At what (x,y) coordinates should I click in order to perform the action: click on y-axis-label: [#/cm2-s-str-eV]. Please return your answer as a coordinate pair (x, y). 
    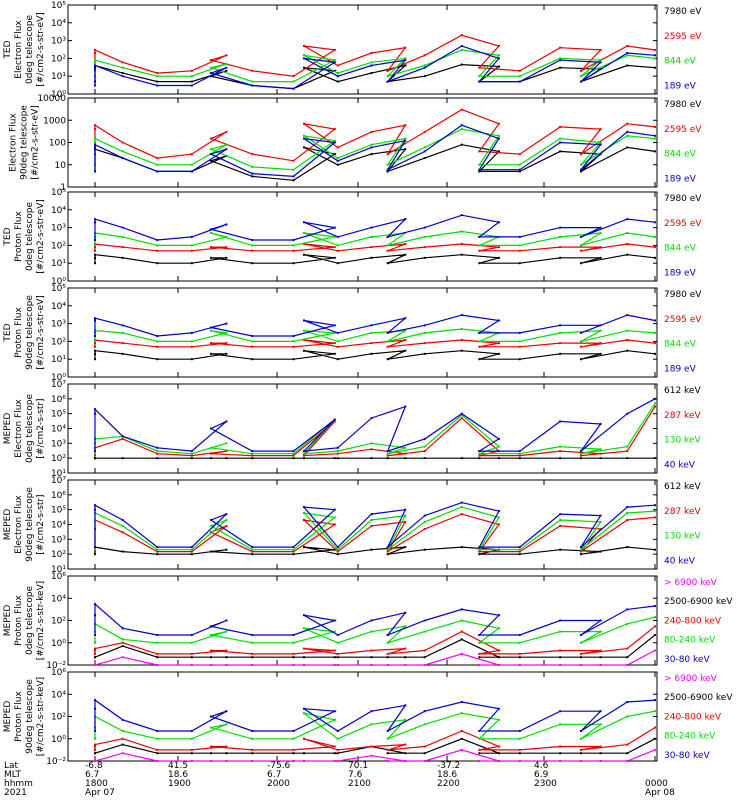
    Looking at the image, I should click on (41, 236).